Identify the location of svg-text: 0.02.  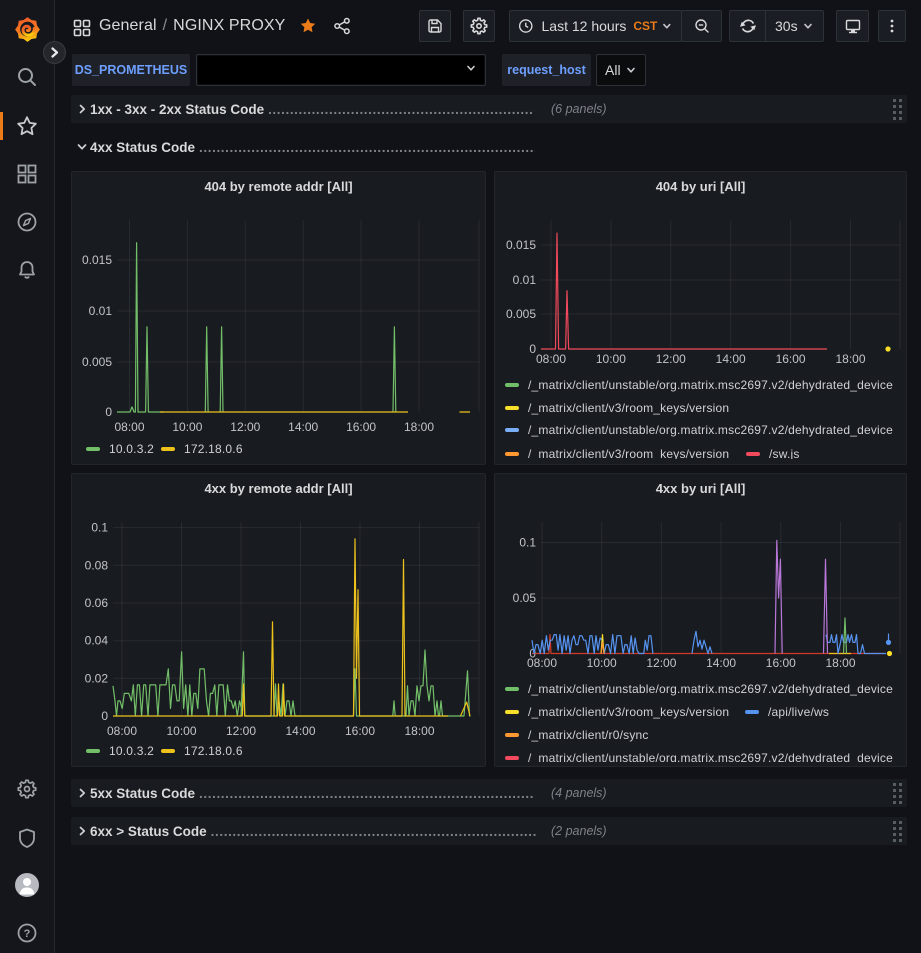
(97, 678).